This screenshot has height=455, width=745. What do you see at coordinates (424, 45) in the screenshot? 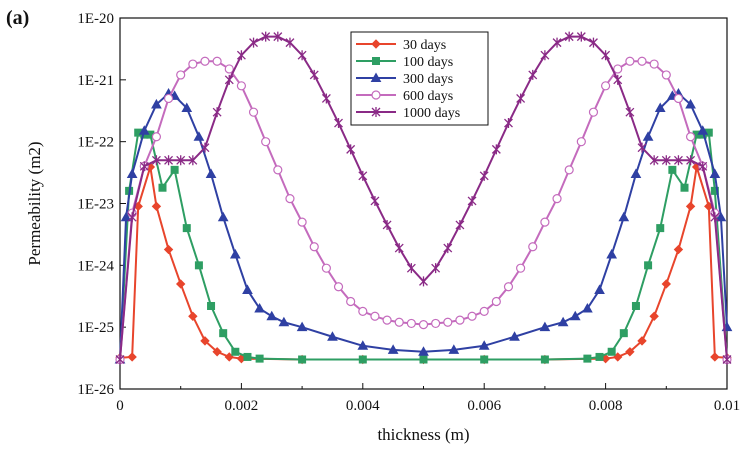
I see `legend-label: 30 days` at bounding box center [424, 45].